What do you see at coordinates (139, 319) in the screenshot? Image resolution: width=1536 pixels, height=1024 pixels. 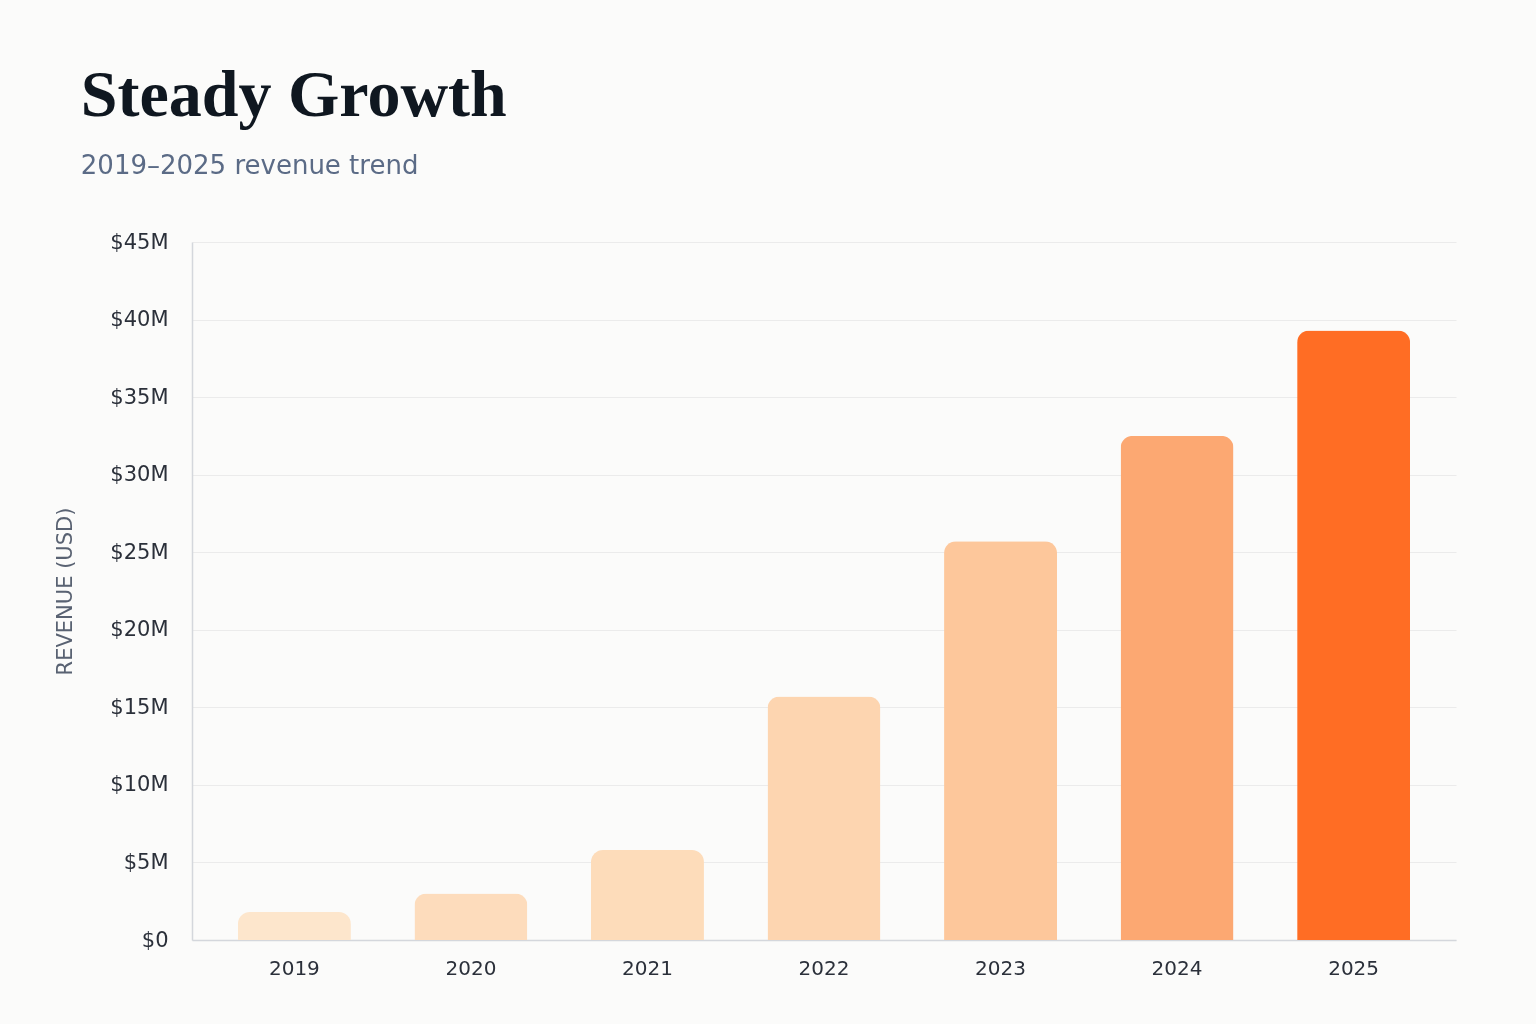 I see `y-tick-label: $40M` at bounding box center [139, 319].